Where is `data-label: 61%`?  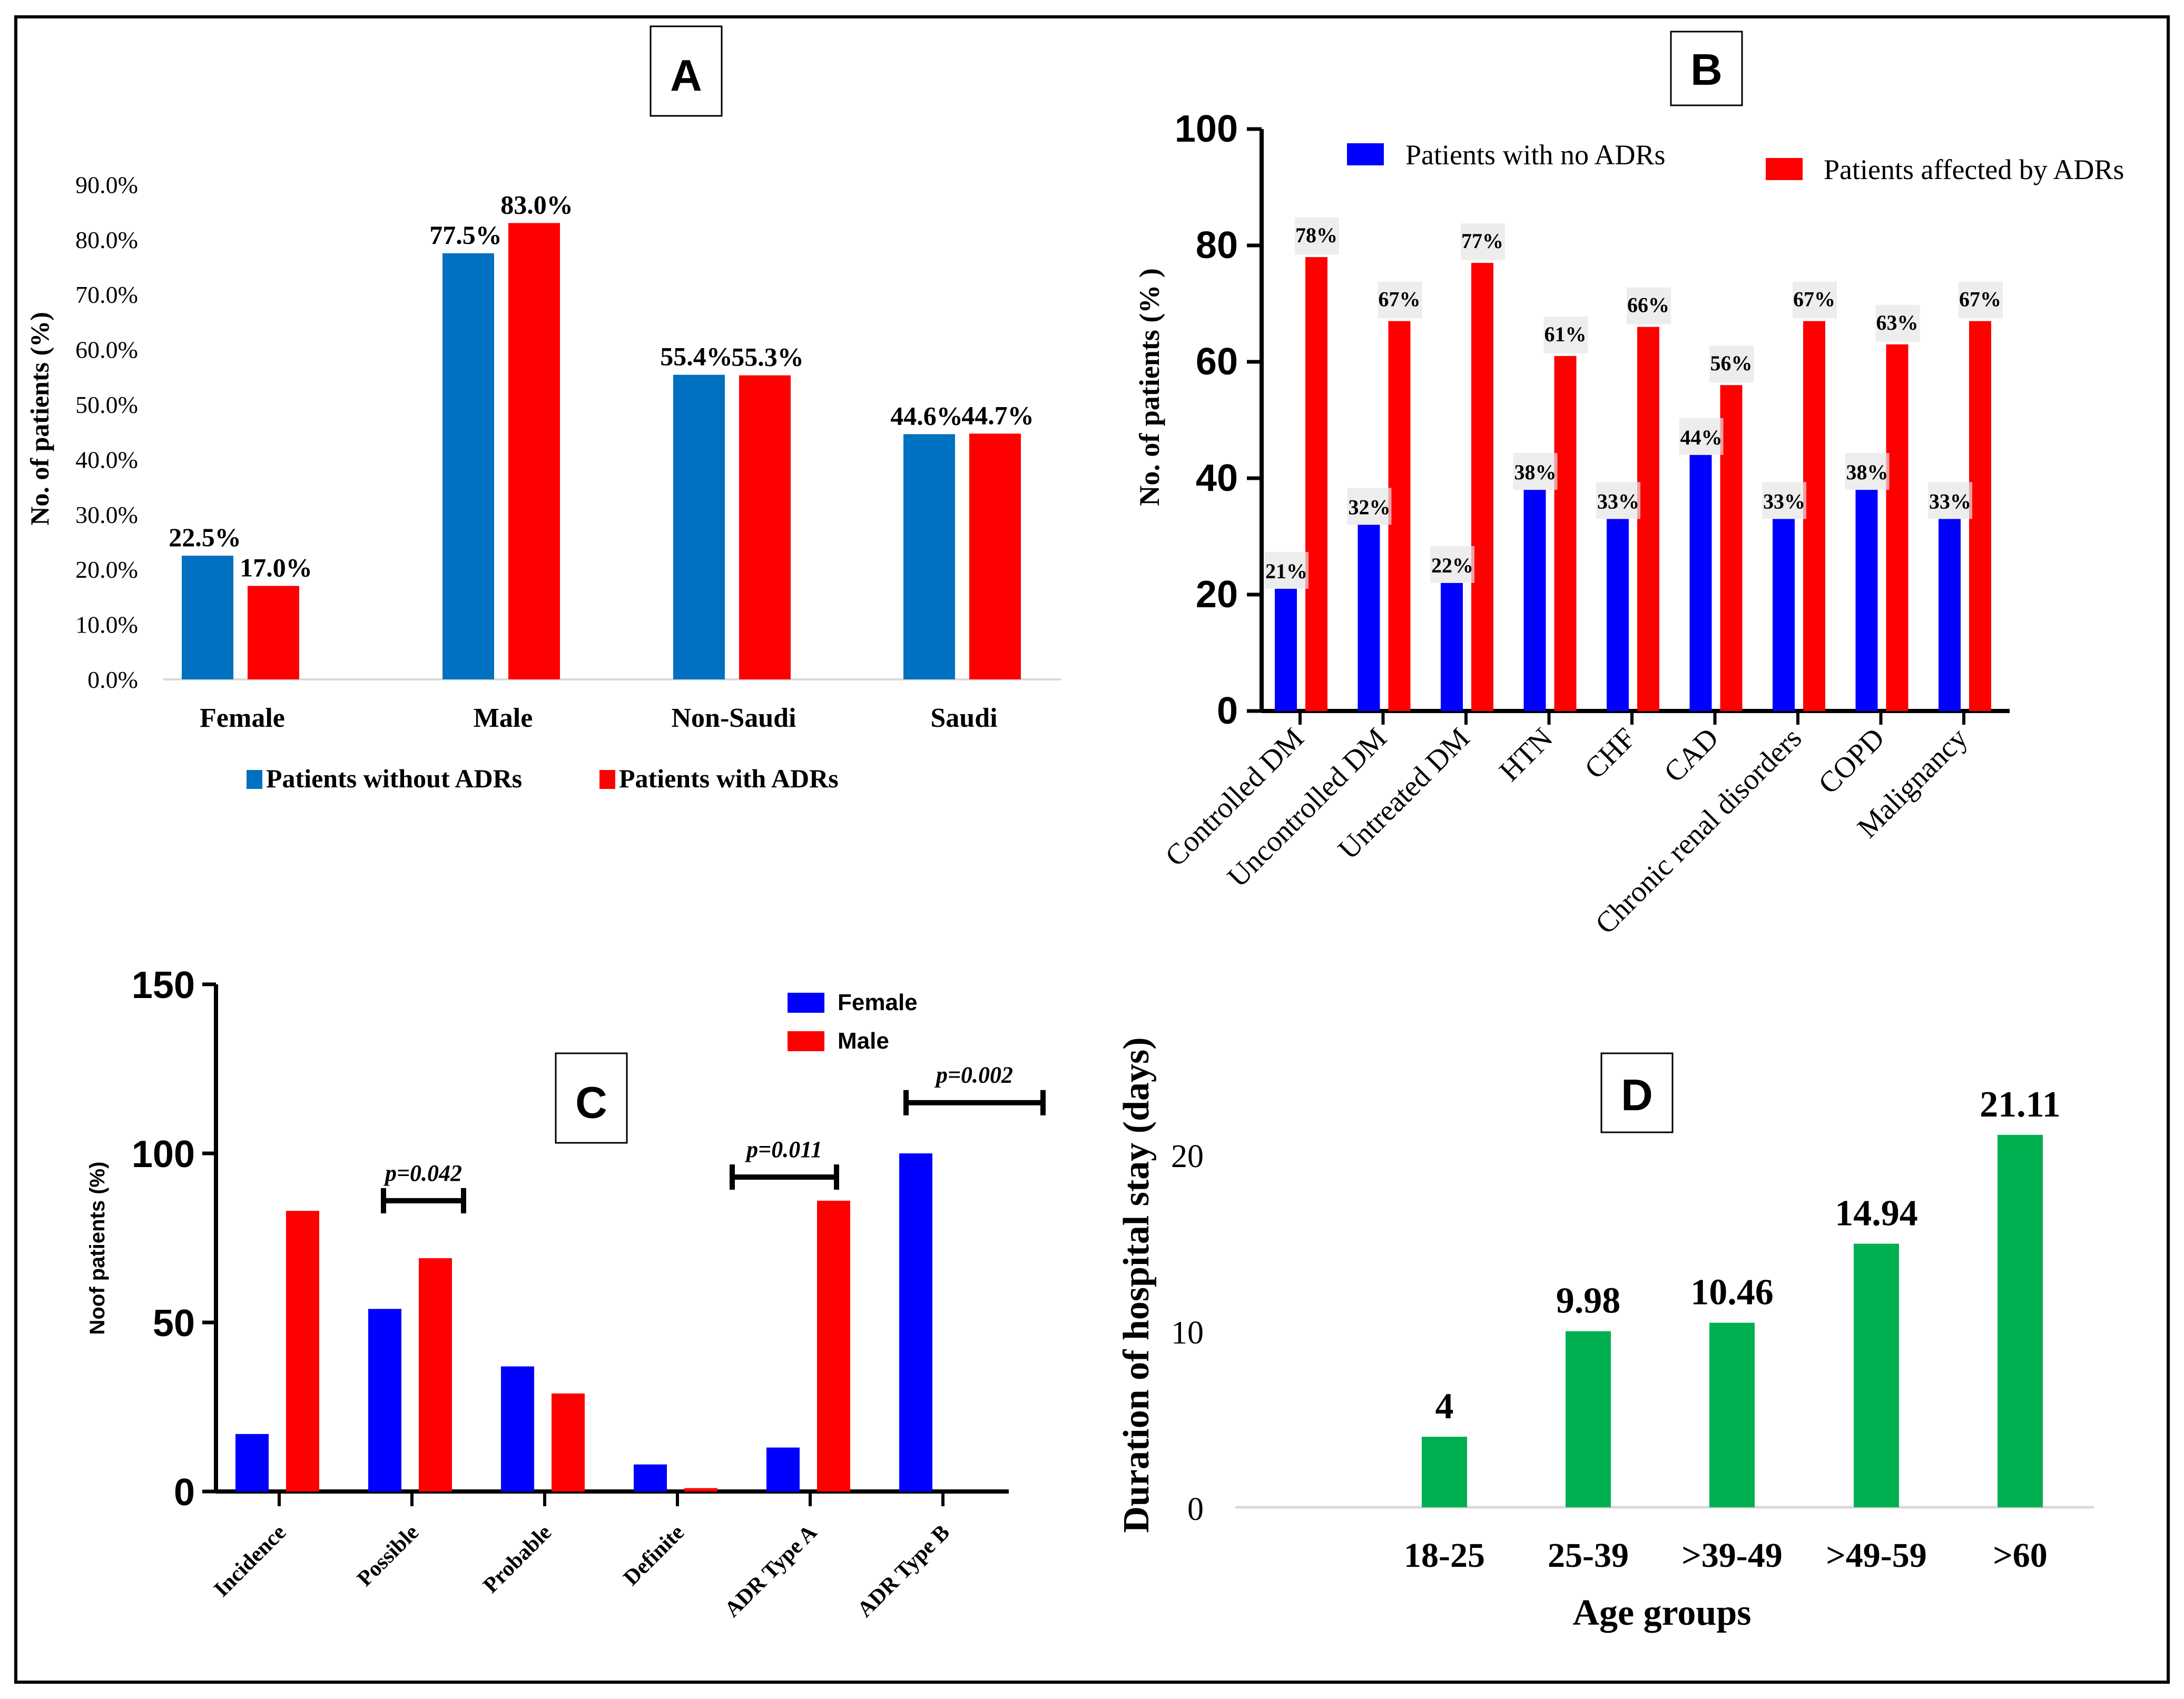
data-label: 61% is located at coordinates (1566, 334).